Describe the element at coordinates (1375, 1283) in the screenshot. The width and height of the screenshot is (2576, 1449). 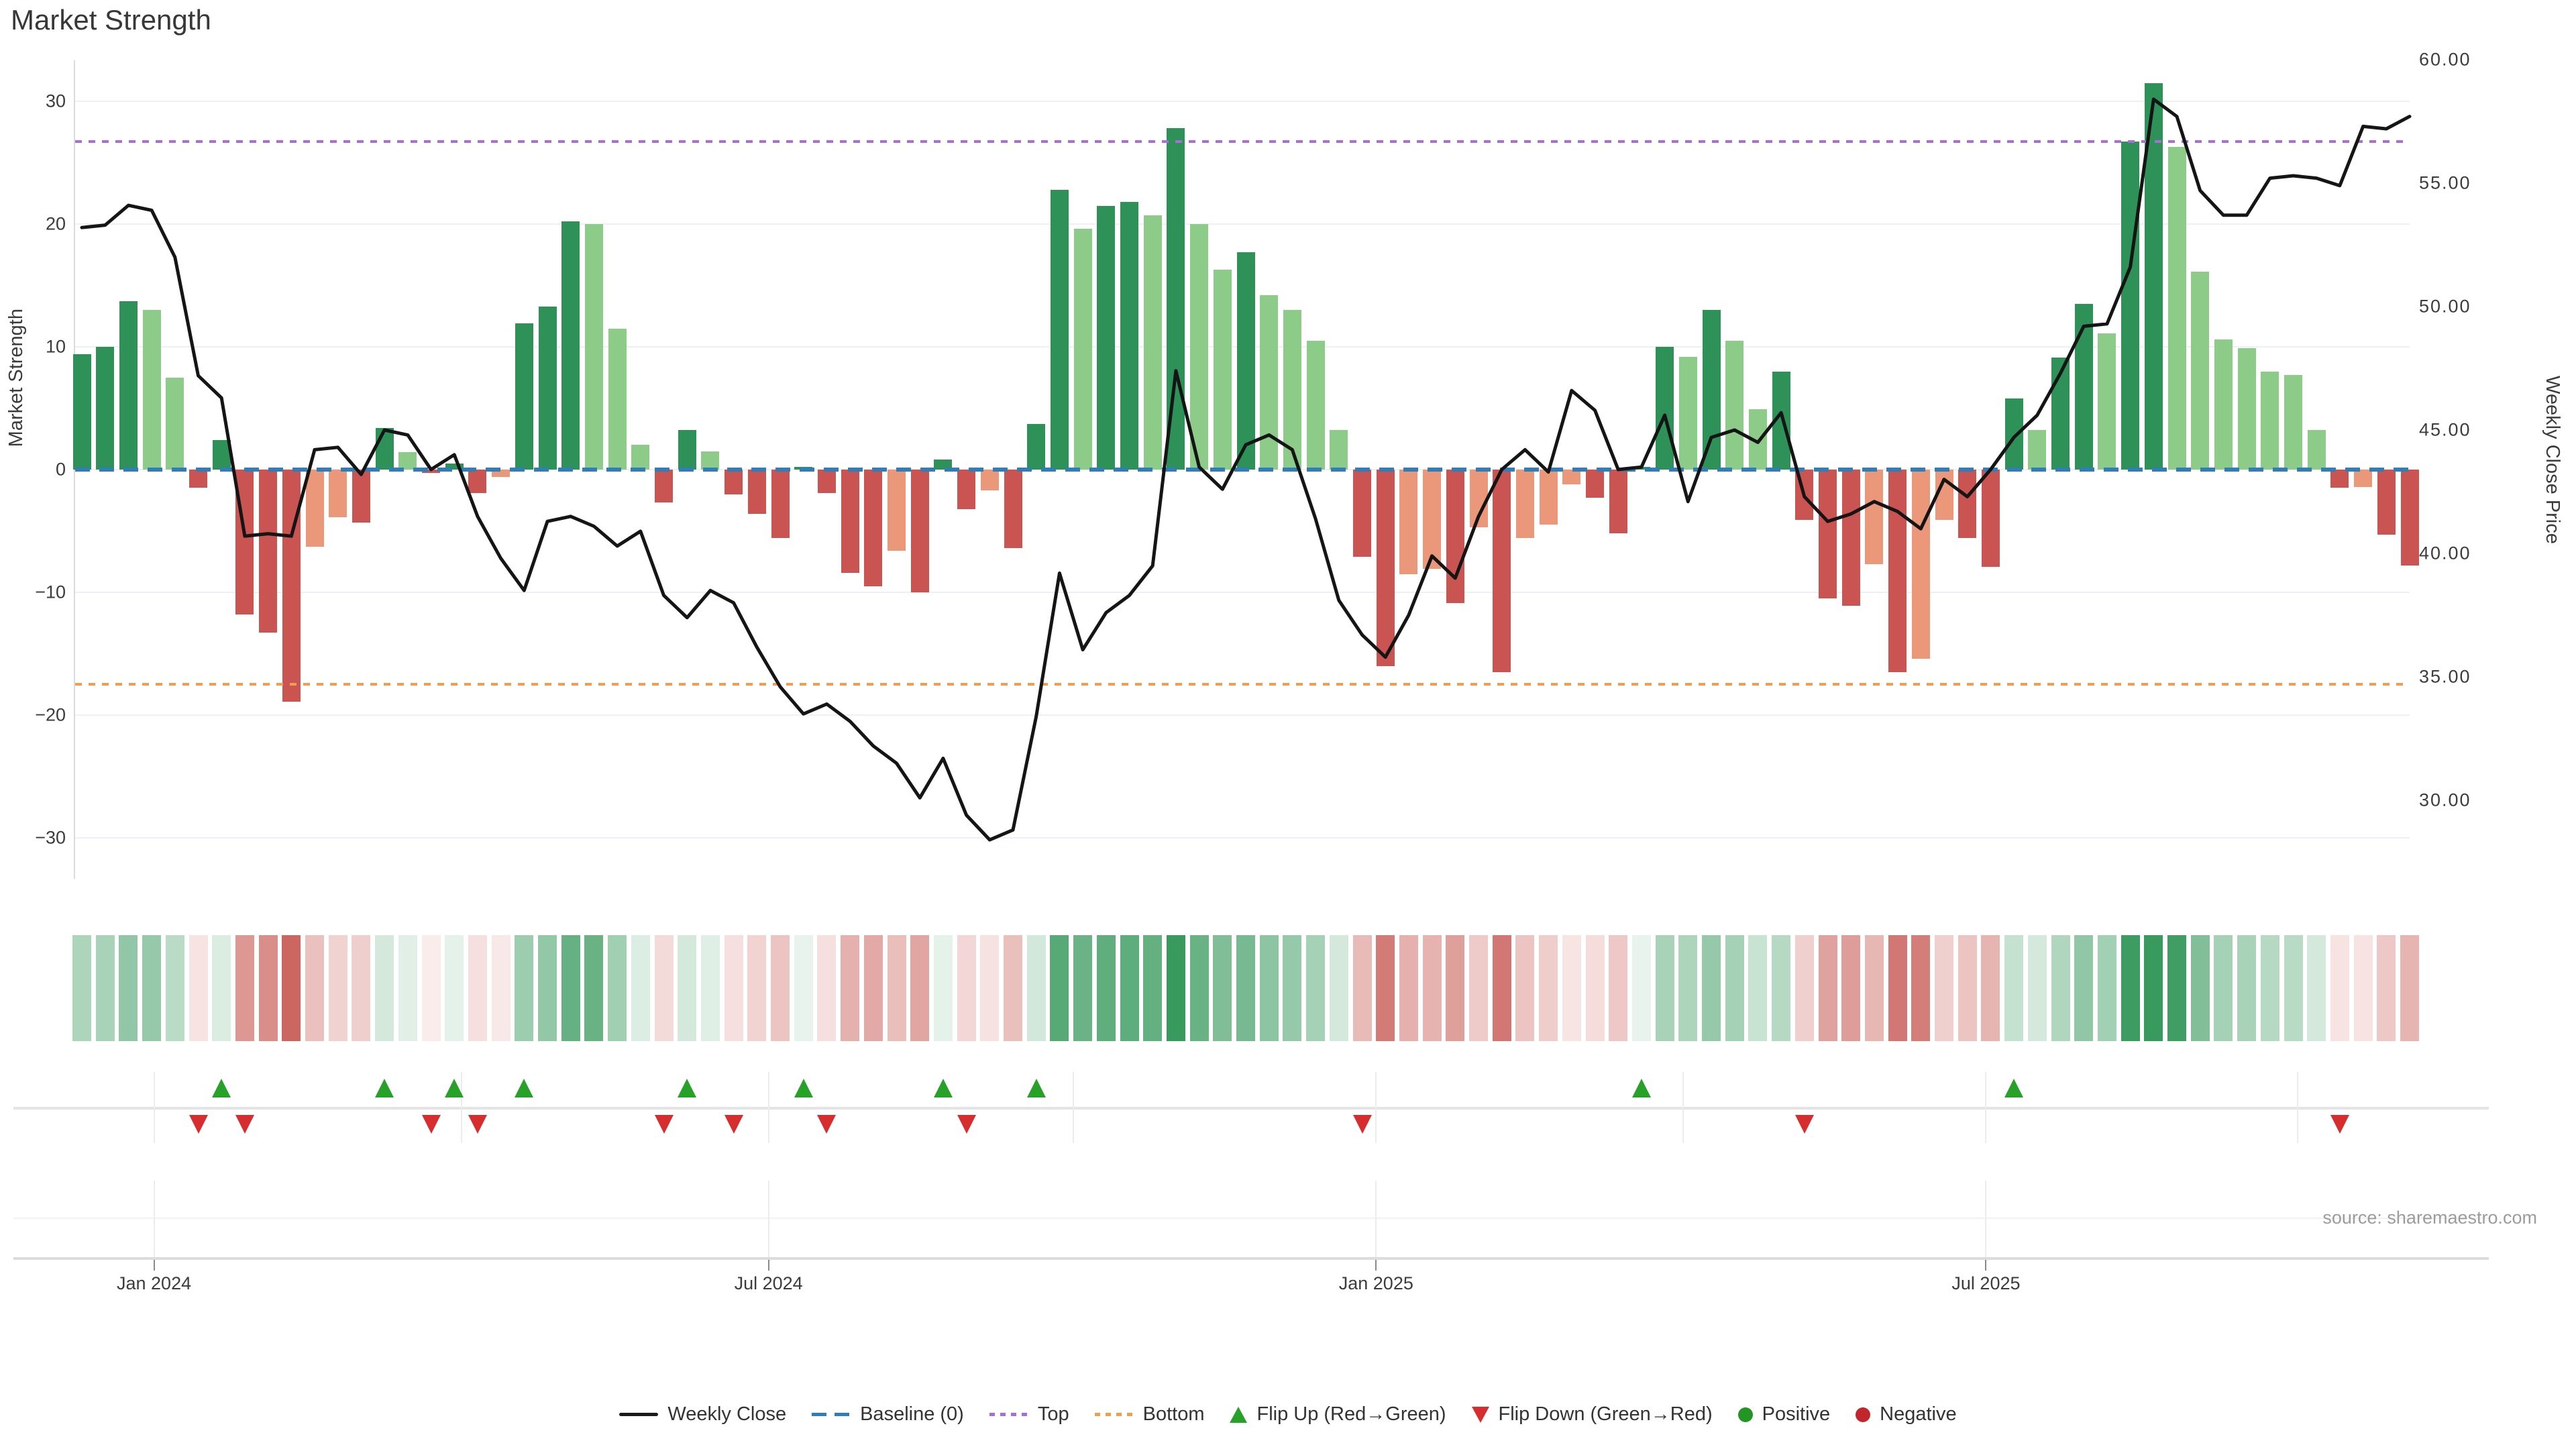
I see `x-tick-label: Jan 2025` at that location.